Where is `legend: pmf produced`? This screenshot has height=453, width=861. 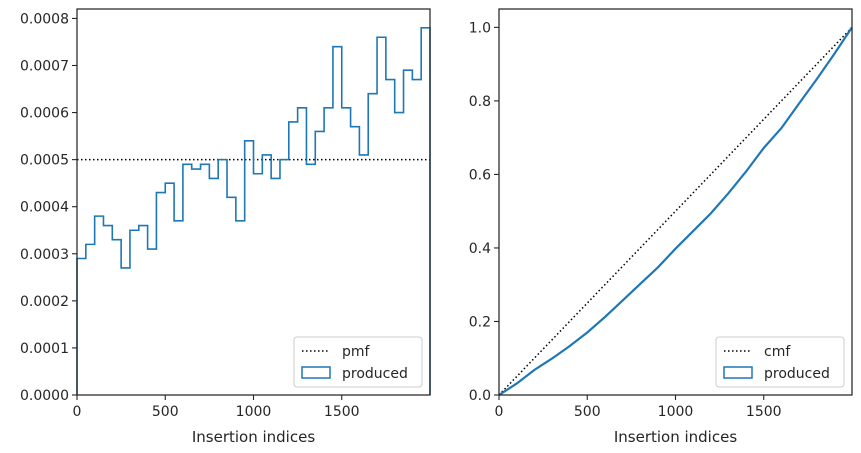
legend: pmf produced is located at coordinates (358, 362).